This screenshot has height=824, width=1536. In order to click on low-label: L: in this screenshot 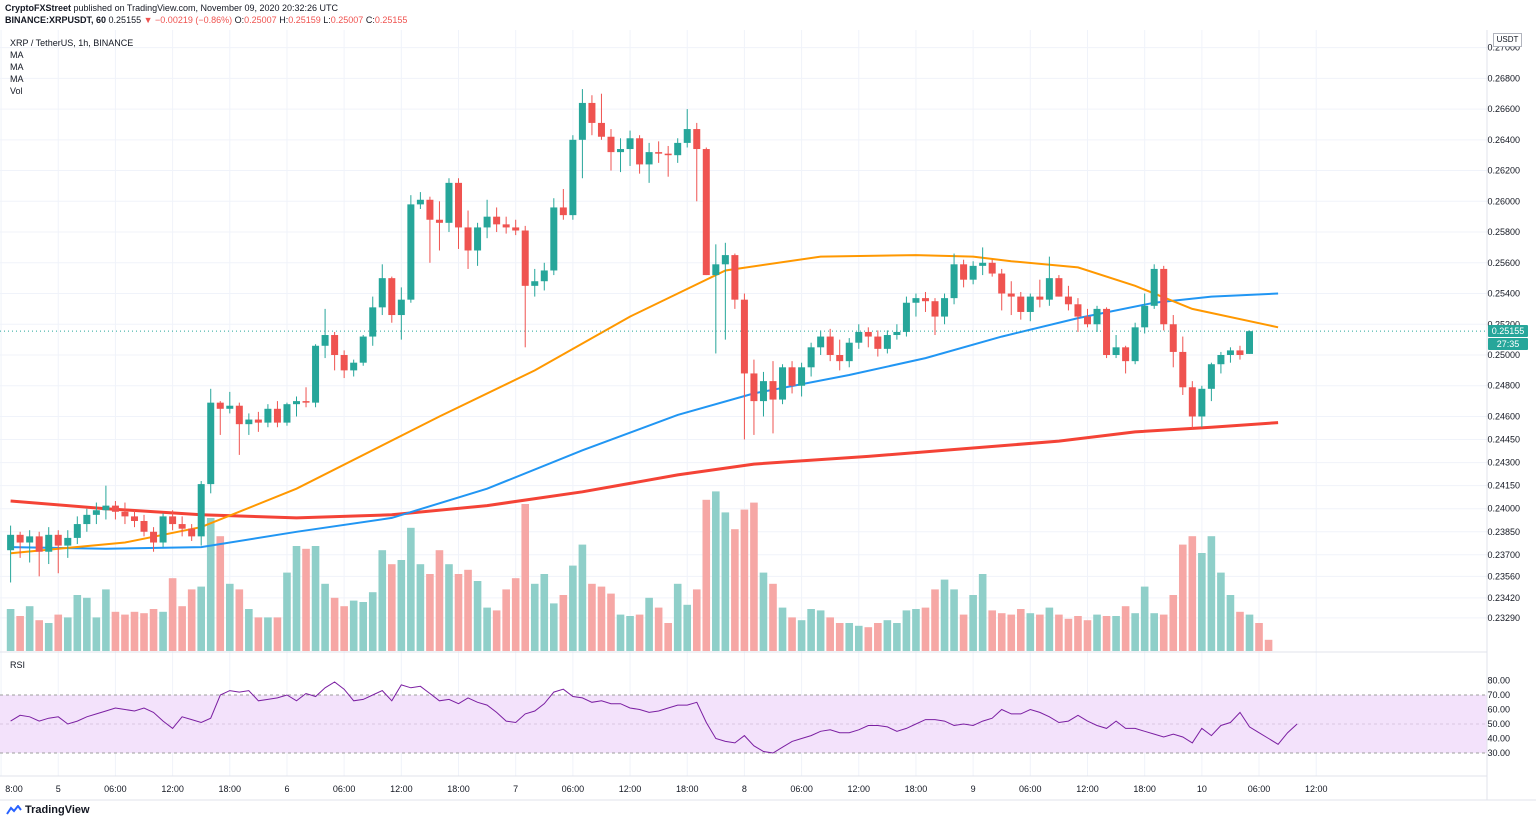, I will do `click(327, 20)`.